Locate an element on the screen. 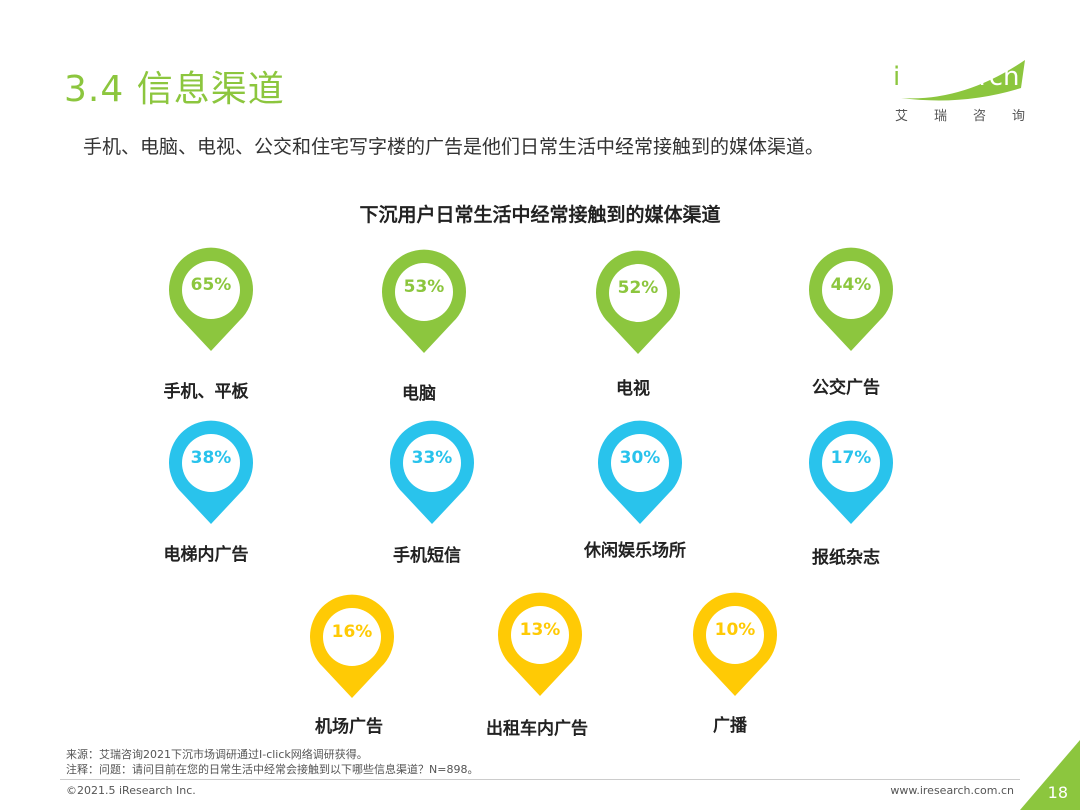  footer-divider is located at coordinates (540, 779).